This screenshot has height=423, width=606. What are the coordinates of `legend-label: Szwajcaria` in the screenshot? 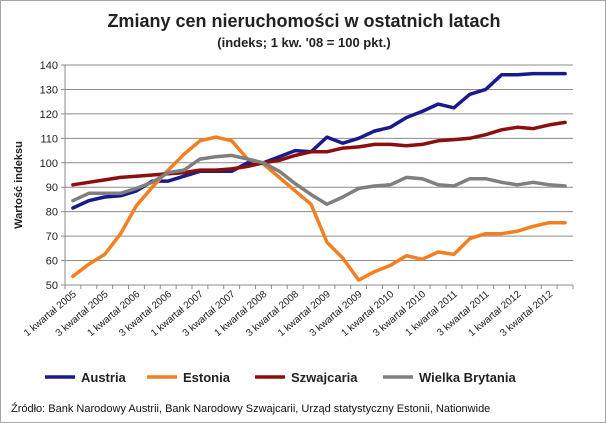 It's located at (324, 377).